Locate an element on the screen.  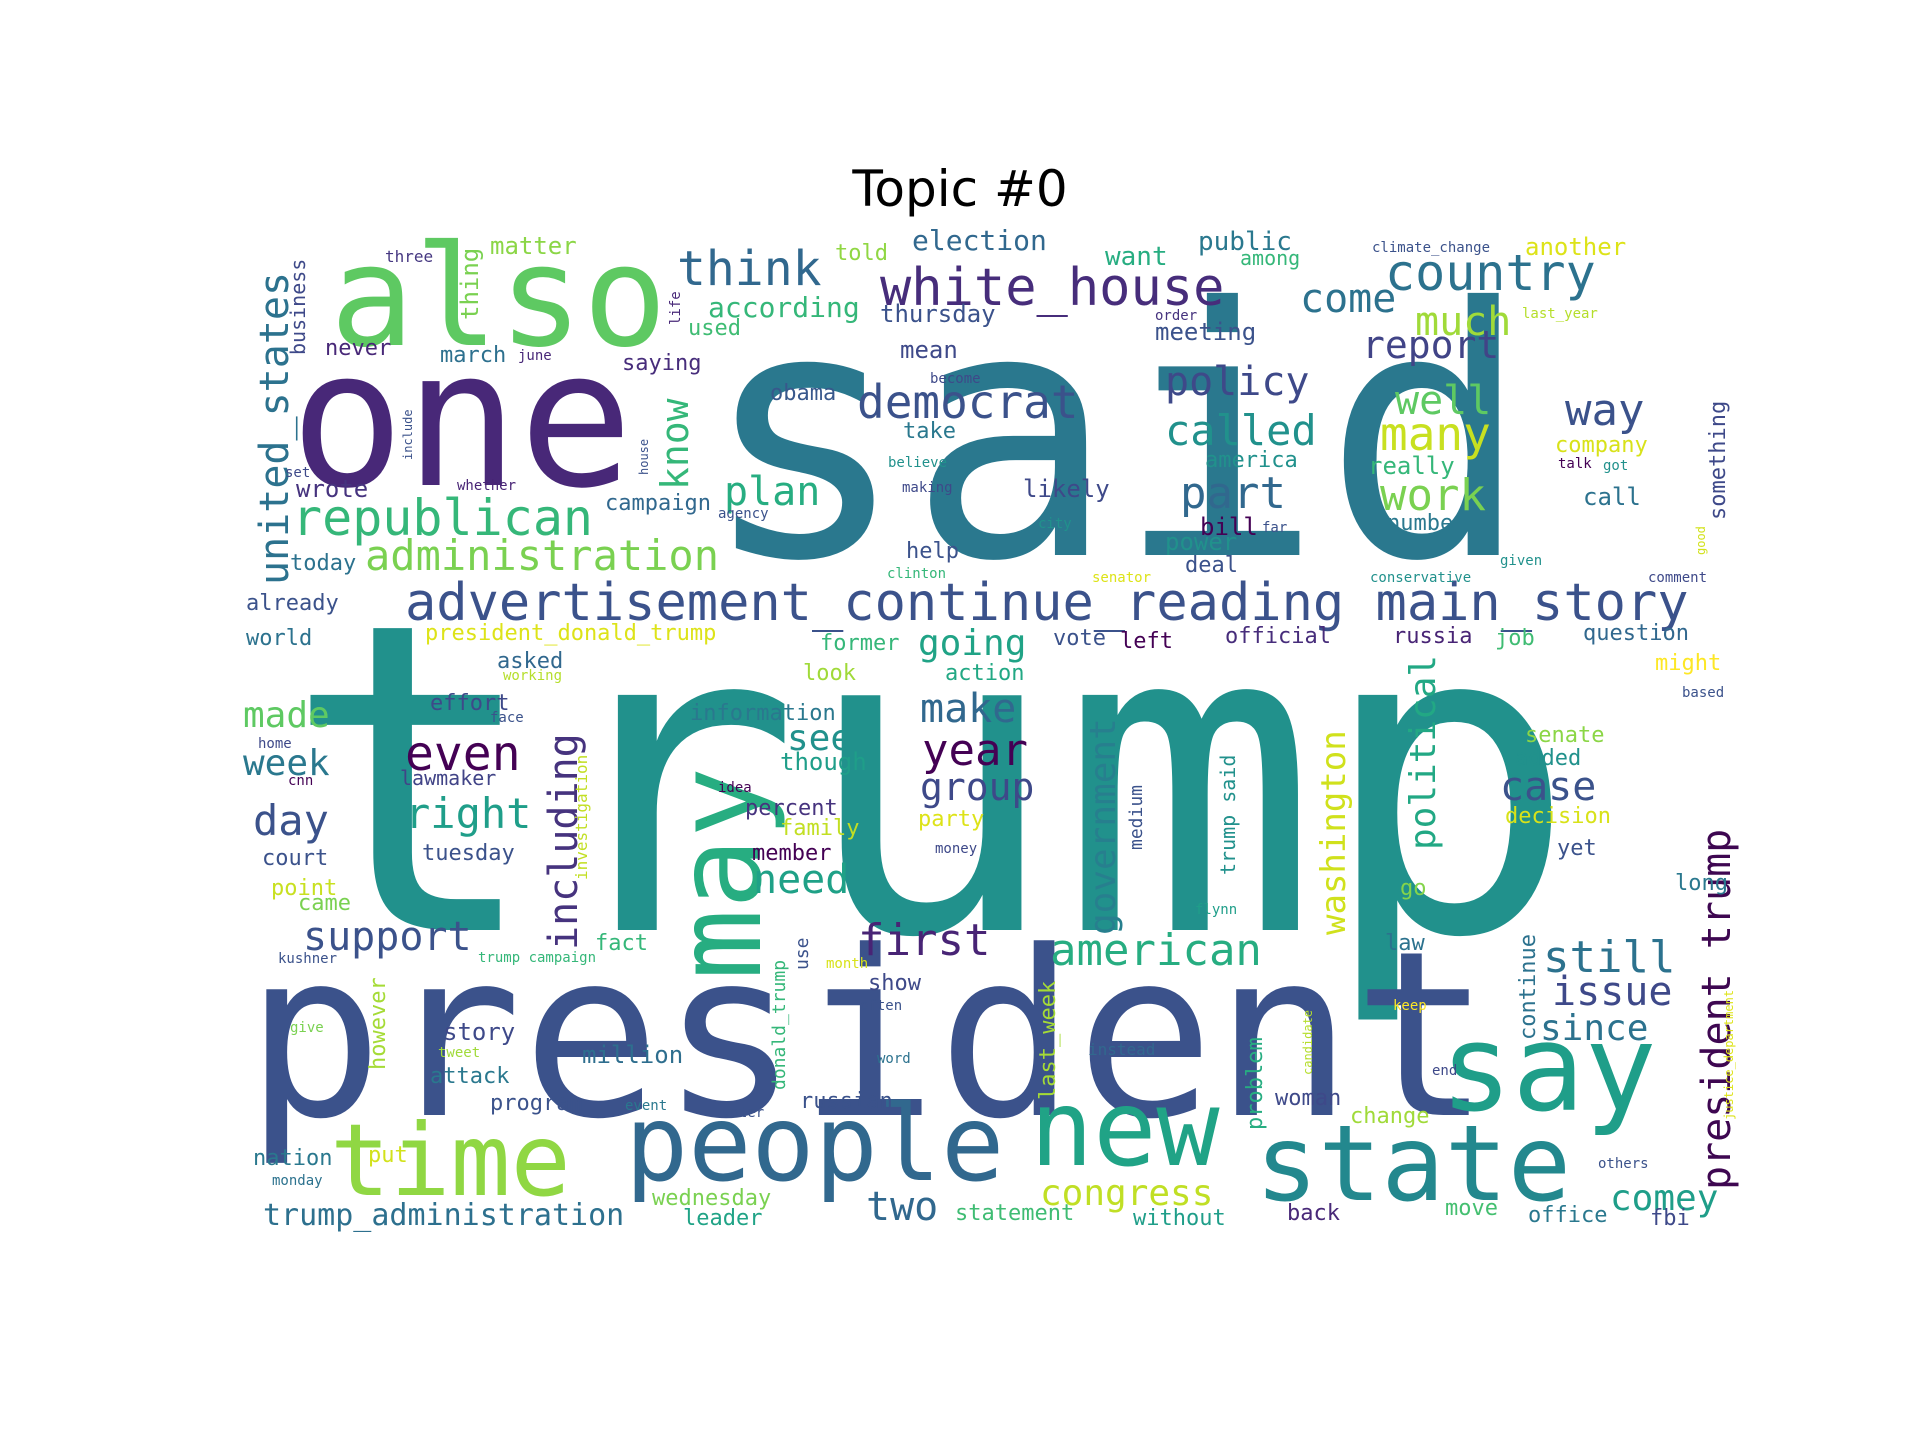
word-said: said is located at coordinates (1115, 436).